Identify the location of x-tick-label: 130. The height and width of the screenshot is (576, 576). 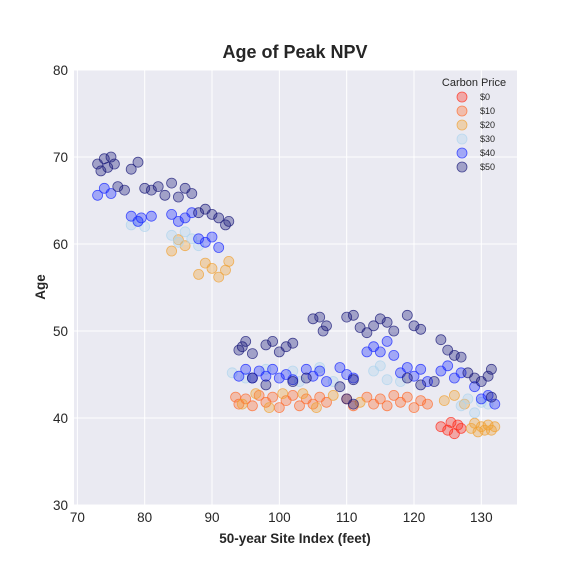
(481, 517).